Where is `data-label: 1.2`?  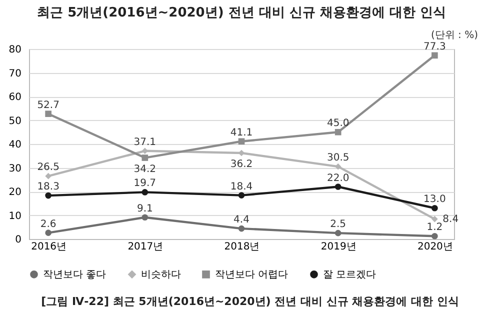 data-label: 1.2 is located at coordinates (434, 228).